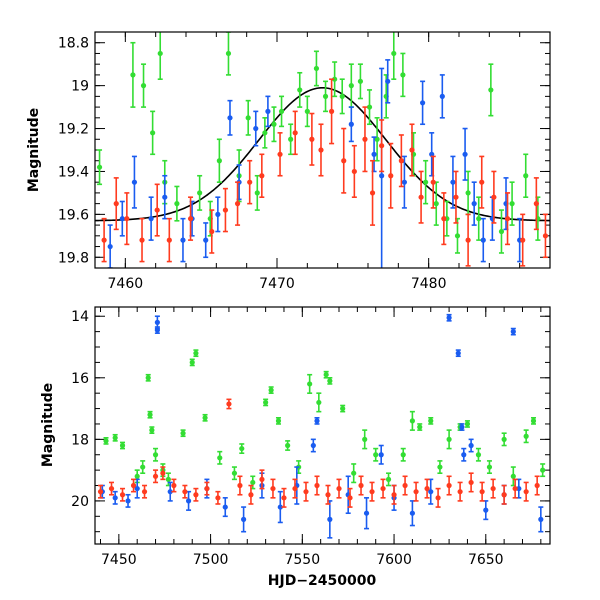 Image resolution: width=600 pixels, height=600 pixels. What do you see at coordinates (119, 560) in the screenshot?
I see `x-tick-label: 7450` at bounding box center [119, 560].